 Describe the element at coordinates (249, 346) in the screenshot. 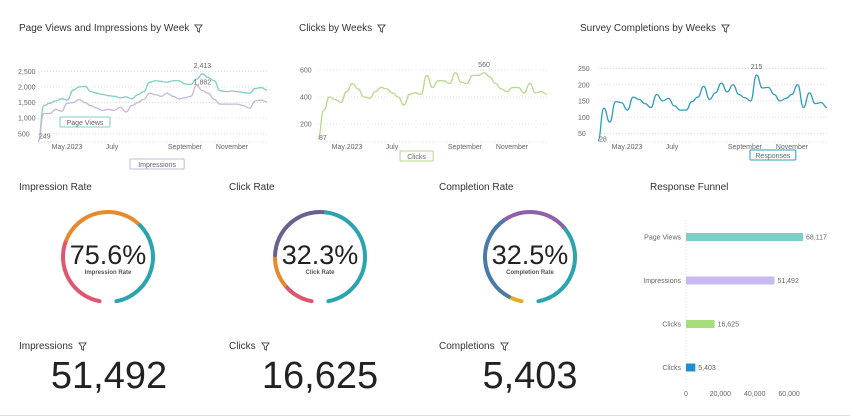

I see `kpi-title-clicks: Clicks` at that location.